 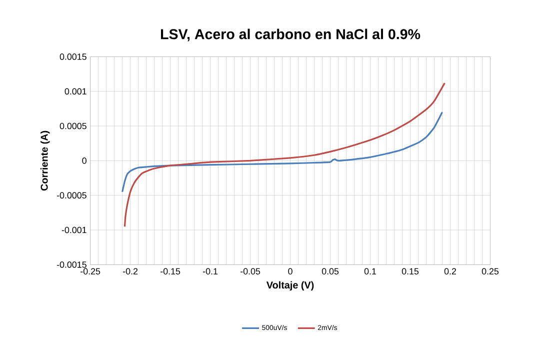 What do you see at coordinates (84, 160) in the screenshot?
I see `y-tick-label: 0` at bounding box center [84, 160].